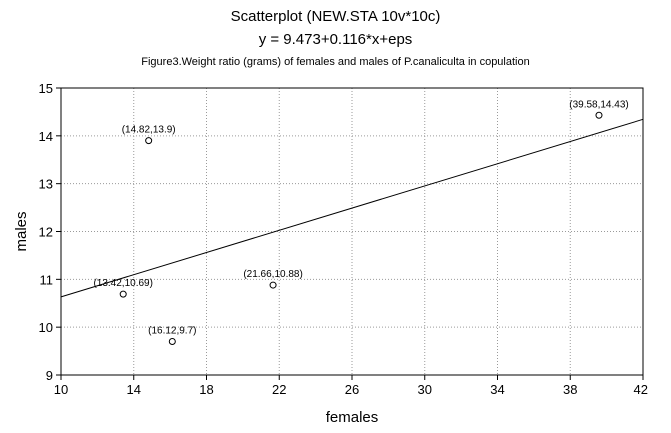 The image size is (671, 433). What do you see at coordinates (352, 417) in the screenshot?
I see `x-axis-label: females` at bounding box center [352, 417].